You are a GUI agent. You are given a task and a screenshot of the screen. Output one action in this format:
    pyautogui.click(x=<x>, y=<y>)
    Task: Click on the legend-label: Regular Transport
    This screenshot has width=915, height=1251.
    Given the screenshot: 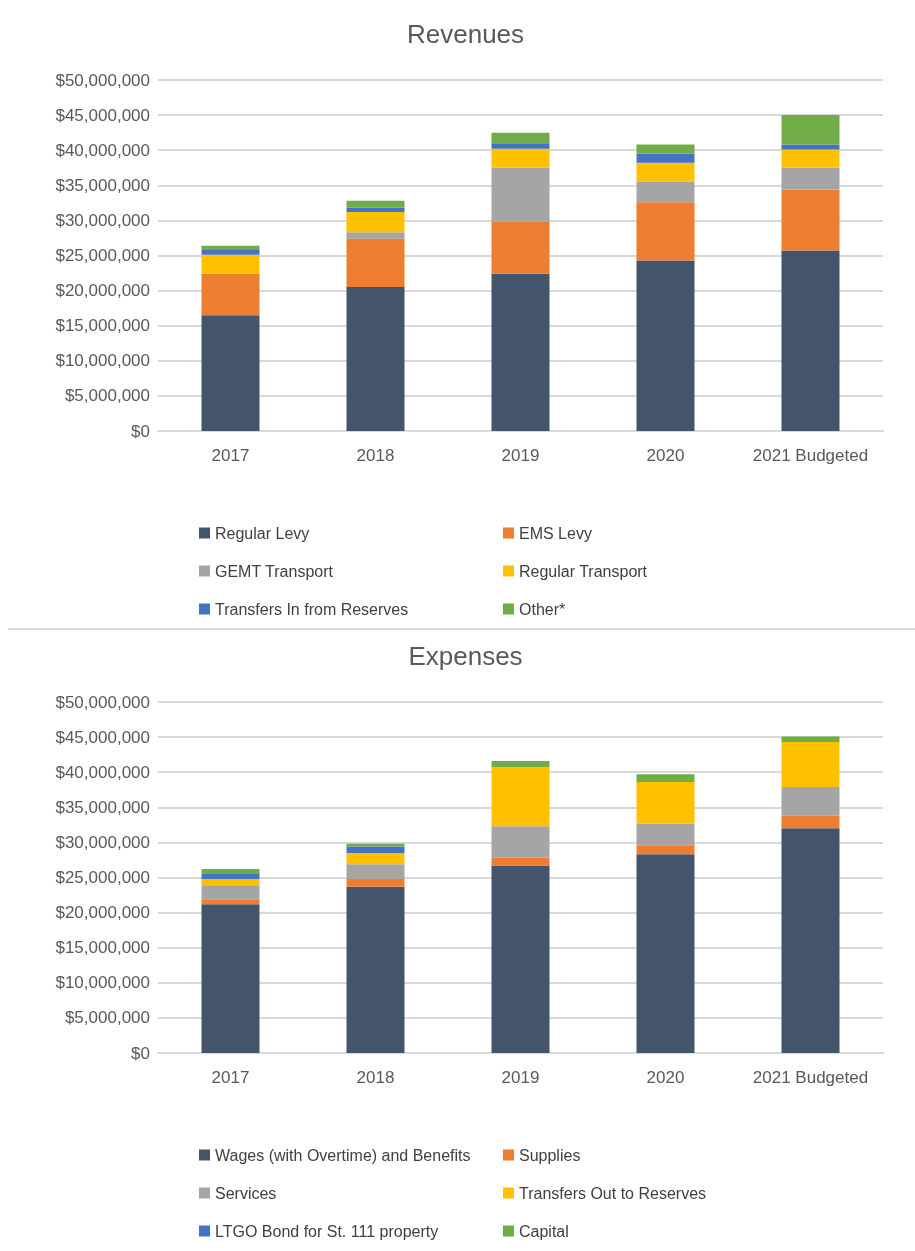 What is the action you would take?
    pyautogui.click(x=583, y=571)
    